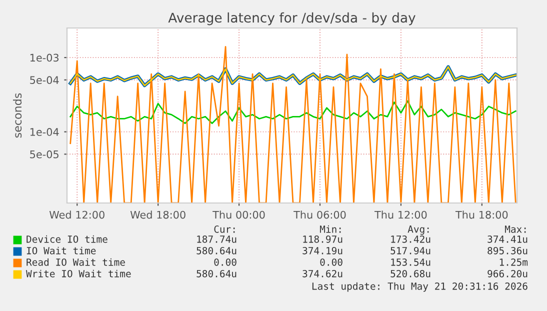  What do you see at coordinates (292, 19) in the screenshot?
I see `chart-title: Average latency for /dev/sda - by day` at bounding box center [292, 19].